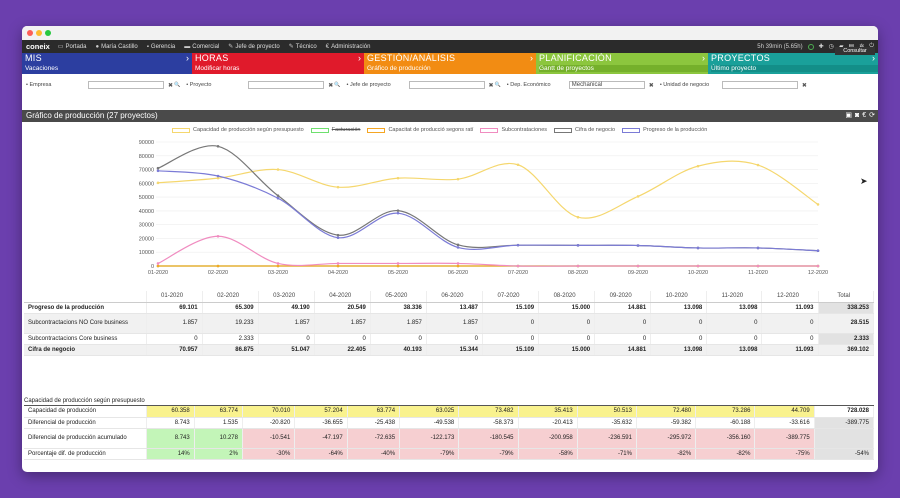 The height and width of the screenshot is (498, 900). I want to click on module-planificacion: PLANIFICACIÓN Gantt de proyectos ›, so click(622, 63).